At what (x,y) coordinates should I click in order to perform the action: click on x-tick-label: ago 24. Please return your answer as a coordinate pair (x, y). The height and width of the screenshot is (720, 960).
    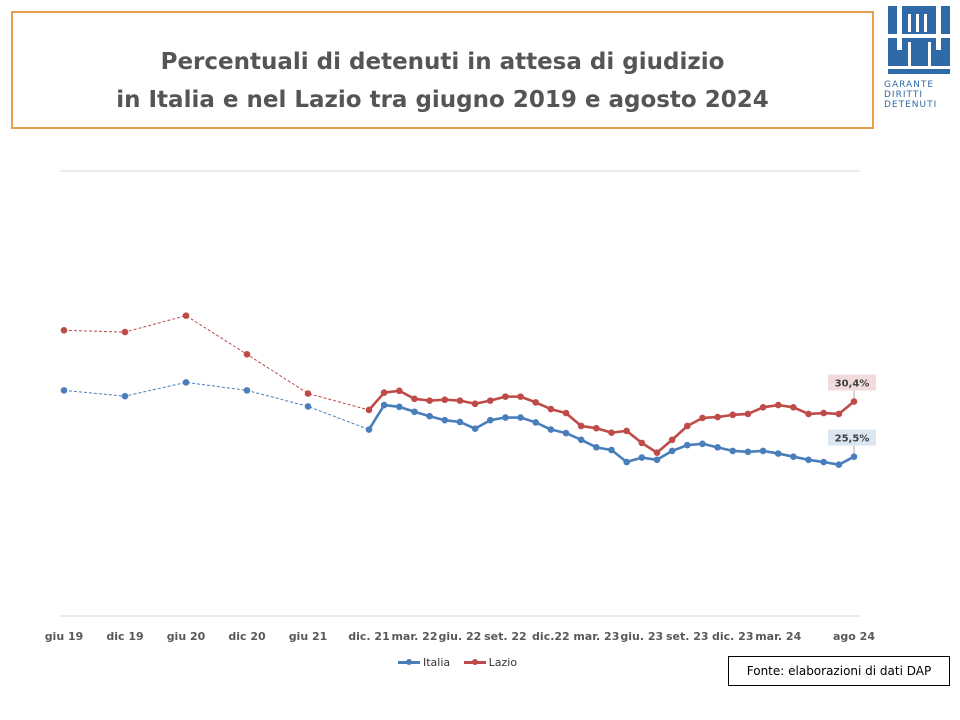
    Looking at the image, I should click on (854, 636).